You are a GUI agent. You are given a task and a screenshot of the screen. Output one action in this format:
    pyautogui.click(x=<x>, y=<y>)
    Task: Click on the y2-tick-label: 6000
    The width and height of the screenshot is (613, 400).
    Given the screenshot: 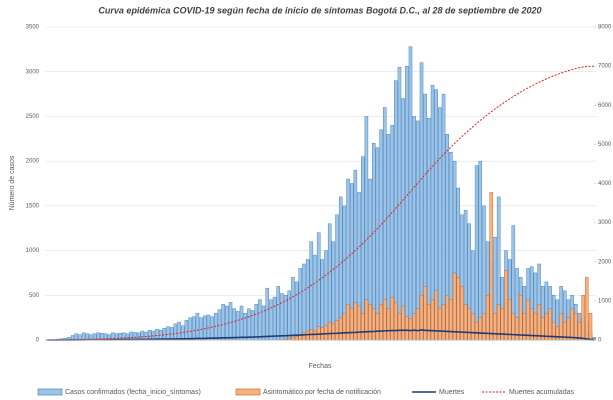 What is the action you would take?
    pyautogui.click(x=605, y=106)
    